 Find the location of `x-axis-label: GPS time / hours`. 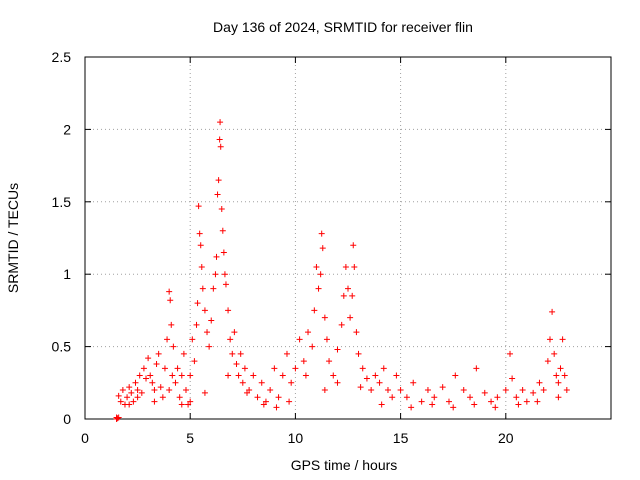

x-axis-label: GPS time / hours is located at coordinates (344, 465).